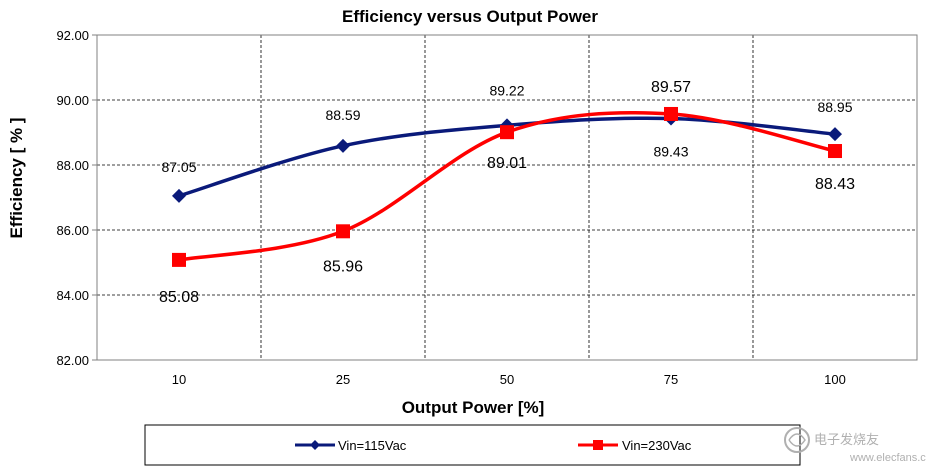 The image size is (926, 470). I want to click on legend-label-115vac: Vin=115Vac, so click(372, 445).